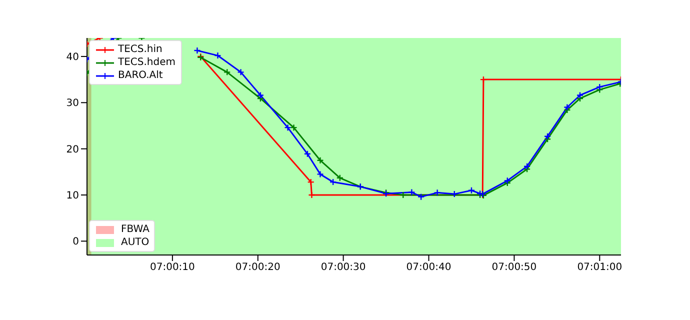 This screenshot has width=690, height=320. I want to click on y-tick-label: 10, so click(72, 196).